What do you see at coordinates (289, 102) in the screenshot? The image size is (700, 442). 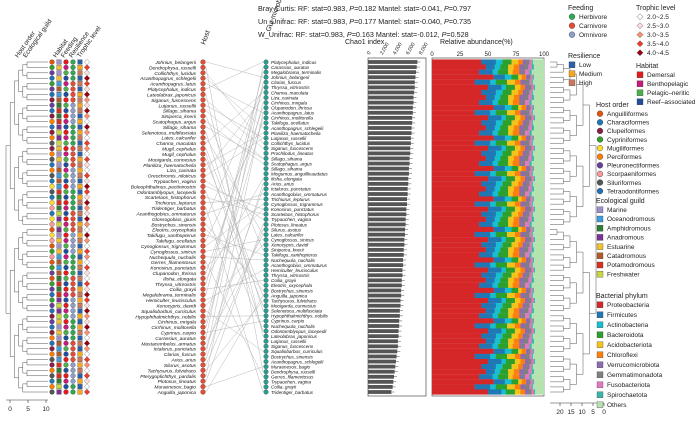 I see `gut-species-label: Cirrhinus_mrigala` at bounding box center [289, 102].